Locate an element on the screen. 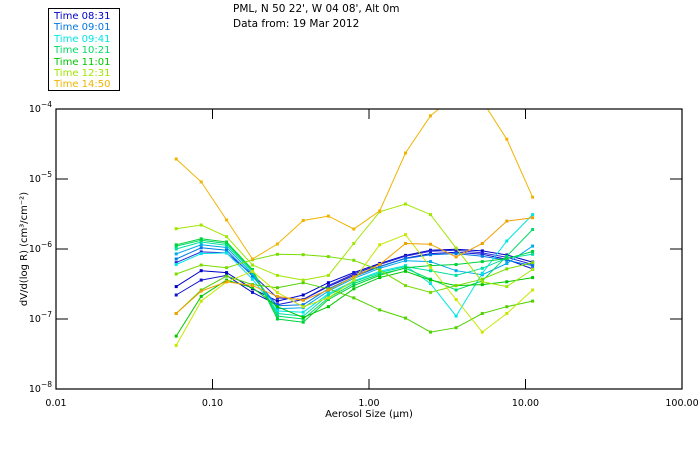 The image size is (700, 450). legend-entry: Time 09:01 is located at coordinates (82, 28).